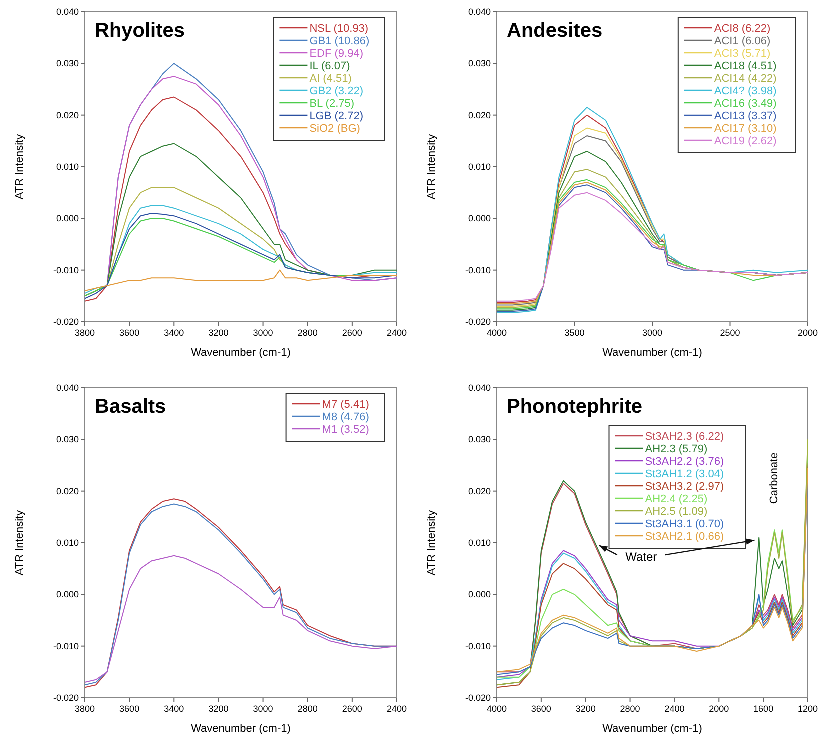 The width and height of the screenshot is (821, 744). I want to click on annotation: Carbonate, so click(774, 478).